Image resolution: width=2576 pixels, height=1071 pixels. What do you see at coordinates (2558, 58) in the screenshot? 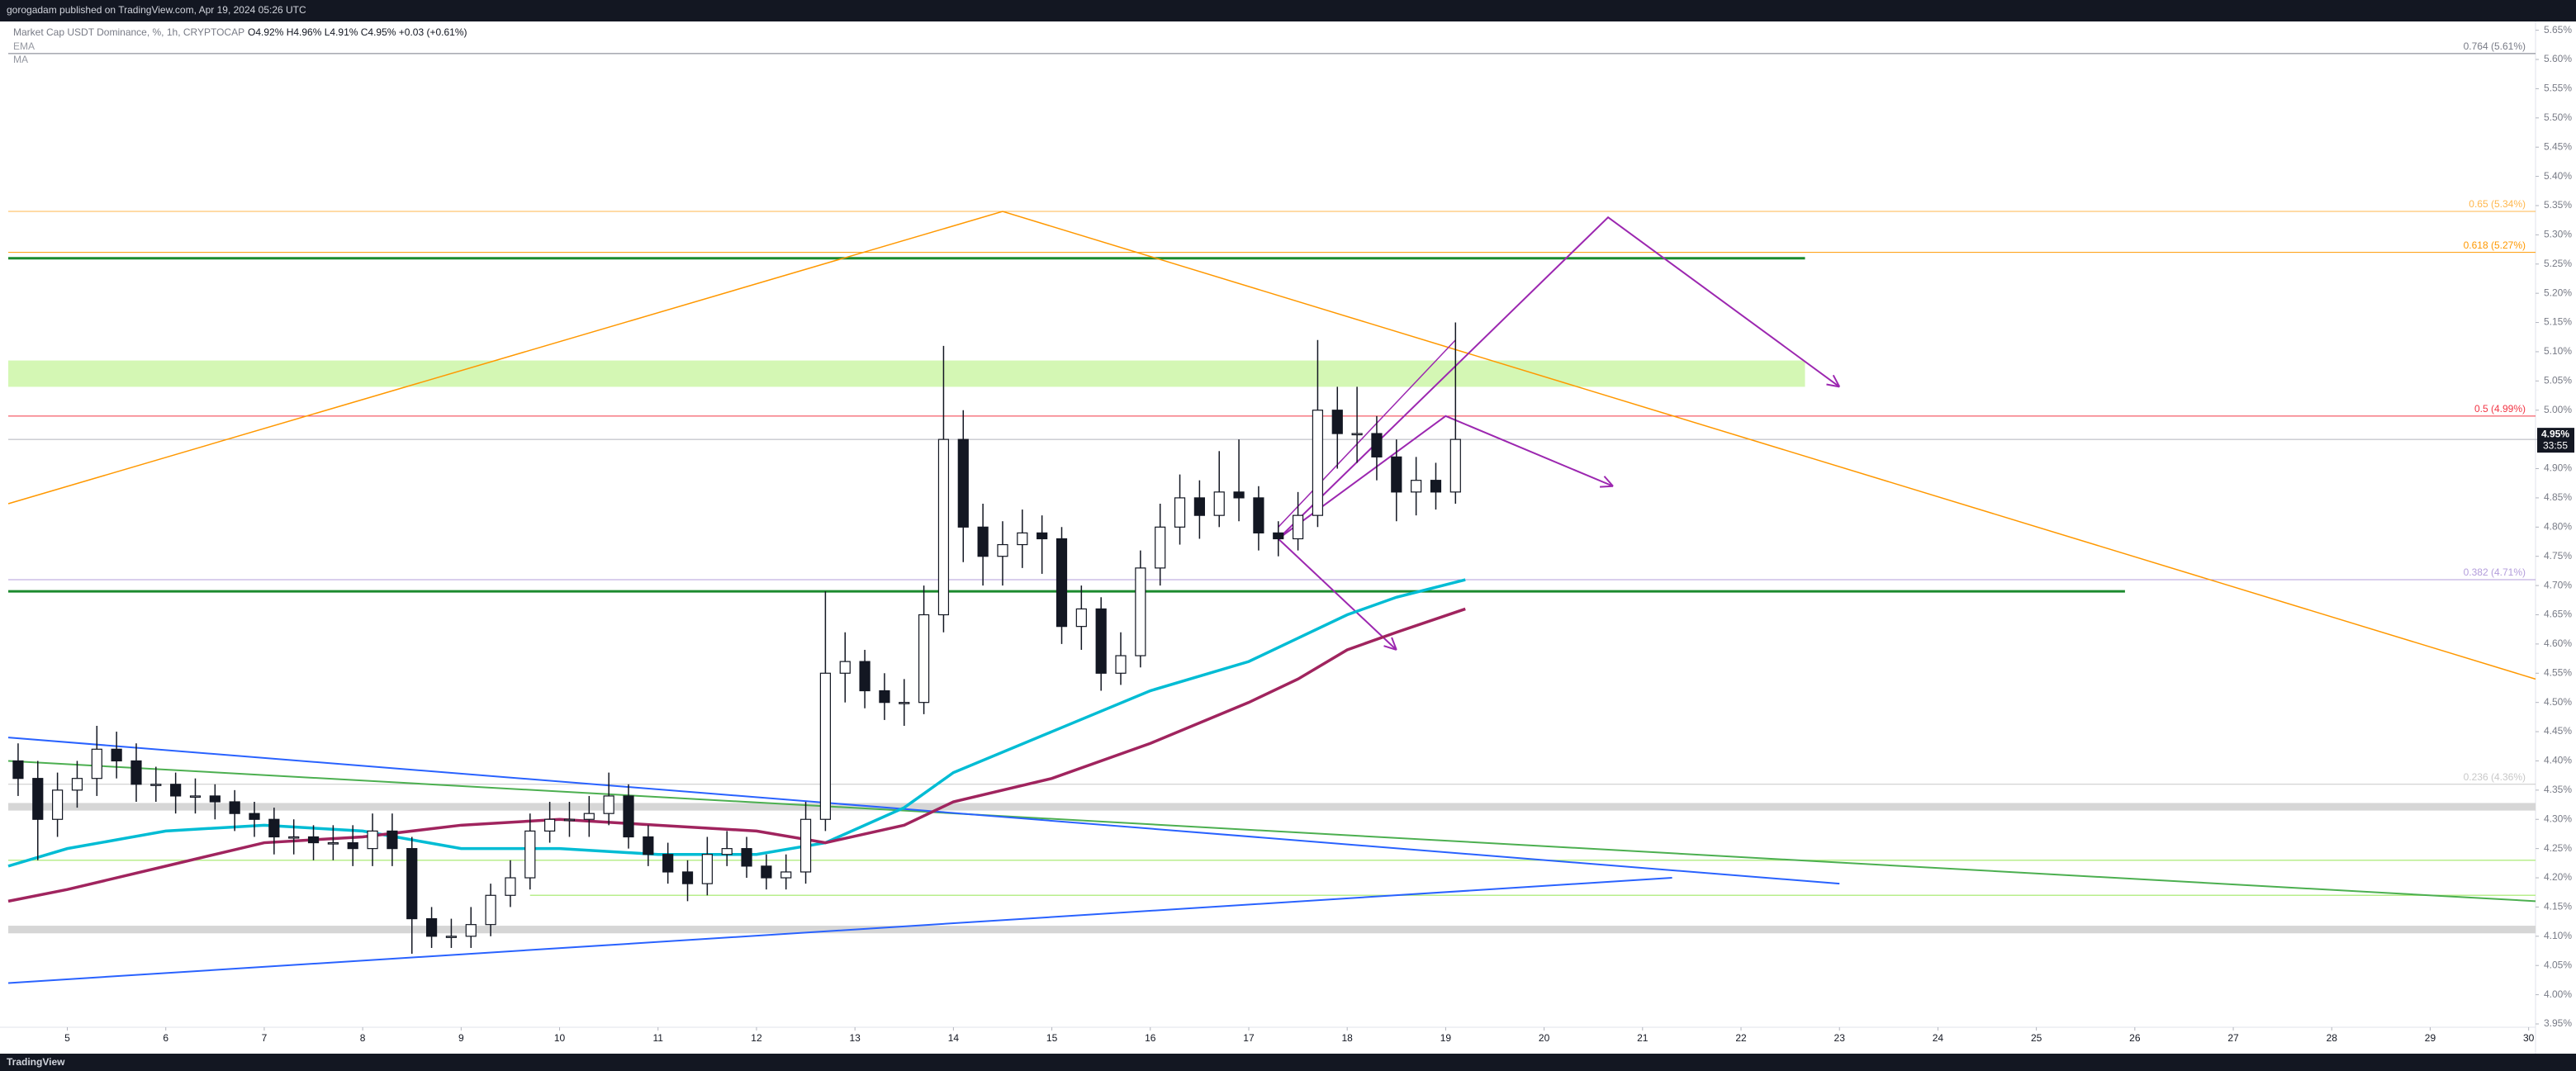
I see `y-tick-label: 5.60%` at bounding box center [2558, 58].